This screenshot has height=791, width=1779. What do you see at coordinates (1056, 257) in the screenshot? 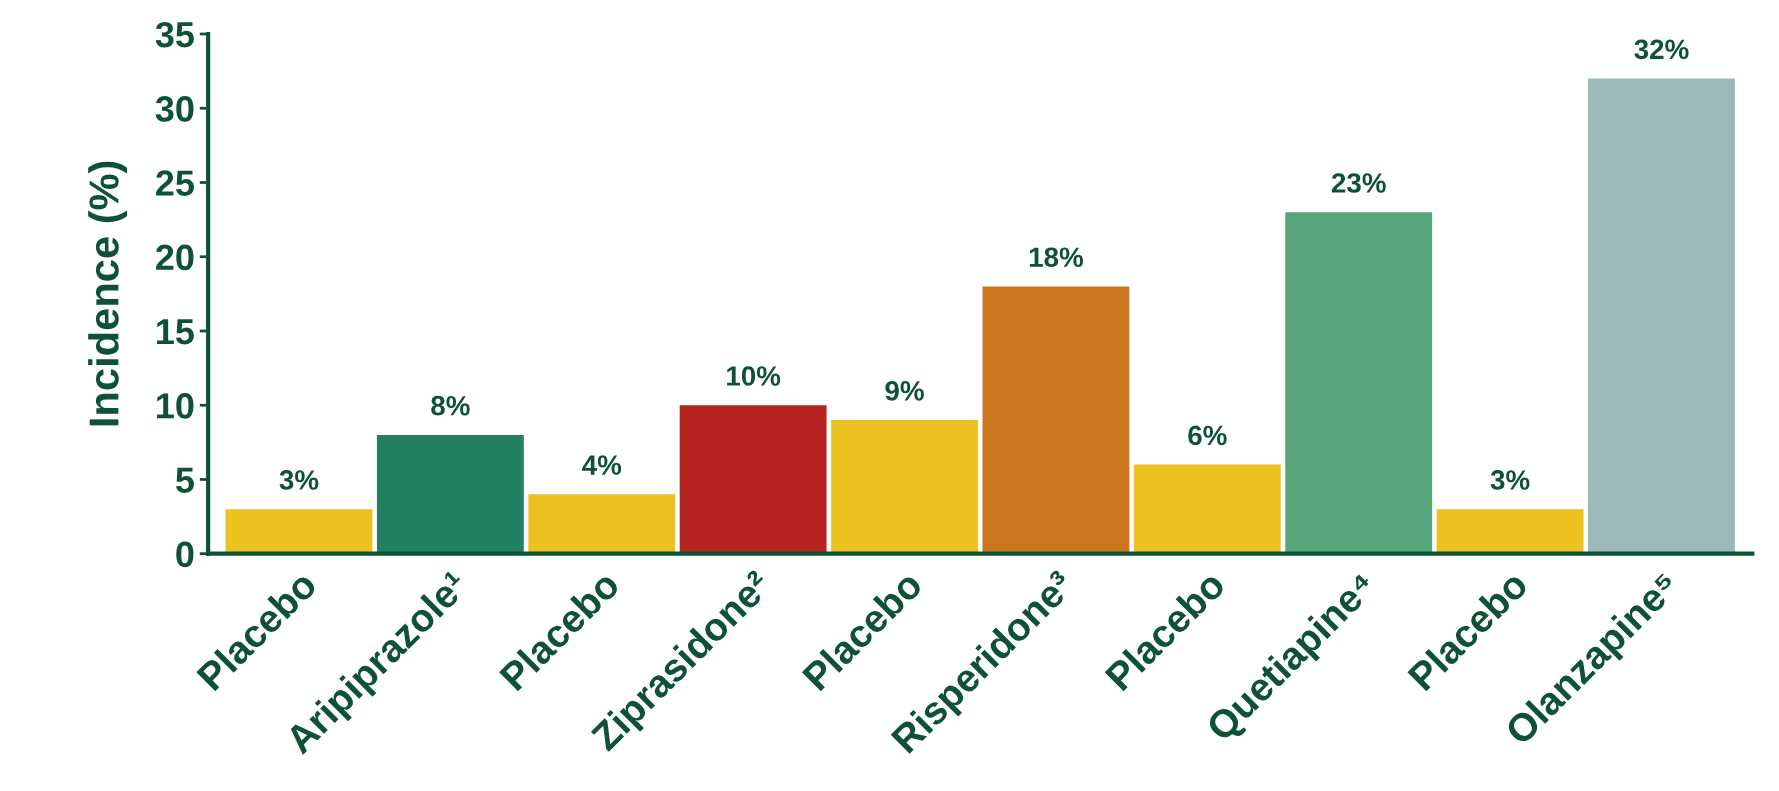
I see `data-label: 18%` at bounding box center [1056, 257].